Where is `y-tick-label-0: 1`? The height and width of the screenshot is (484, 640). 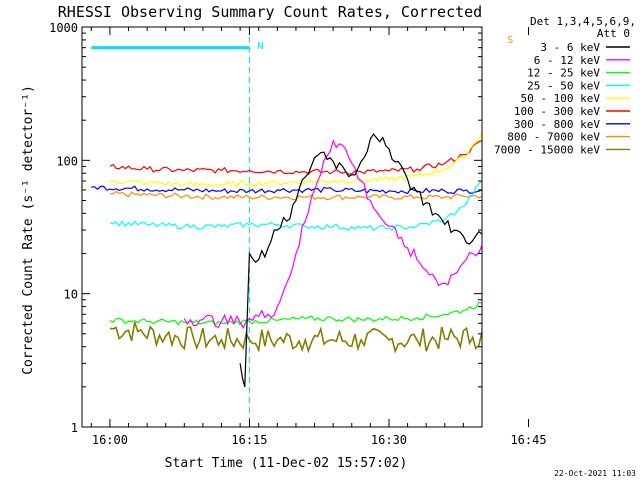
y-tick-label-0: 1 is located at coordinates (74, 428).